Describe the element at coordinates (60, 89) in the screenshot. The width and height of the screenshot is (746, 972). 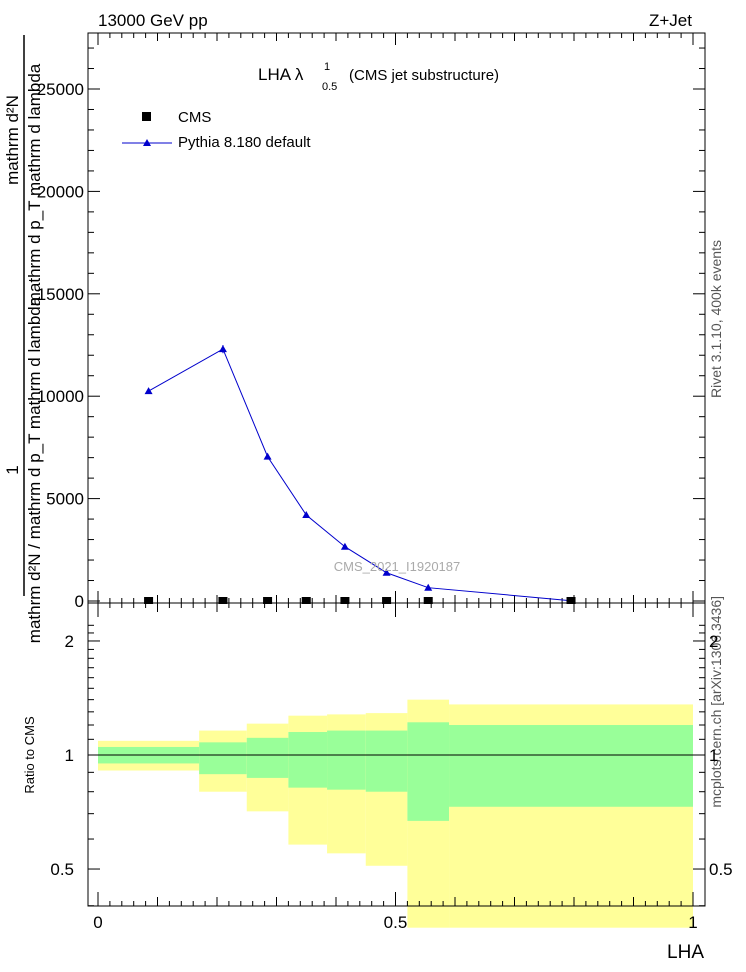
I see `y-tick-label: 25000` at that location.